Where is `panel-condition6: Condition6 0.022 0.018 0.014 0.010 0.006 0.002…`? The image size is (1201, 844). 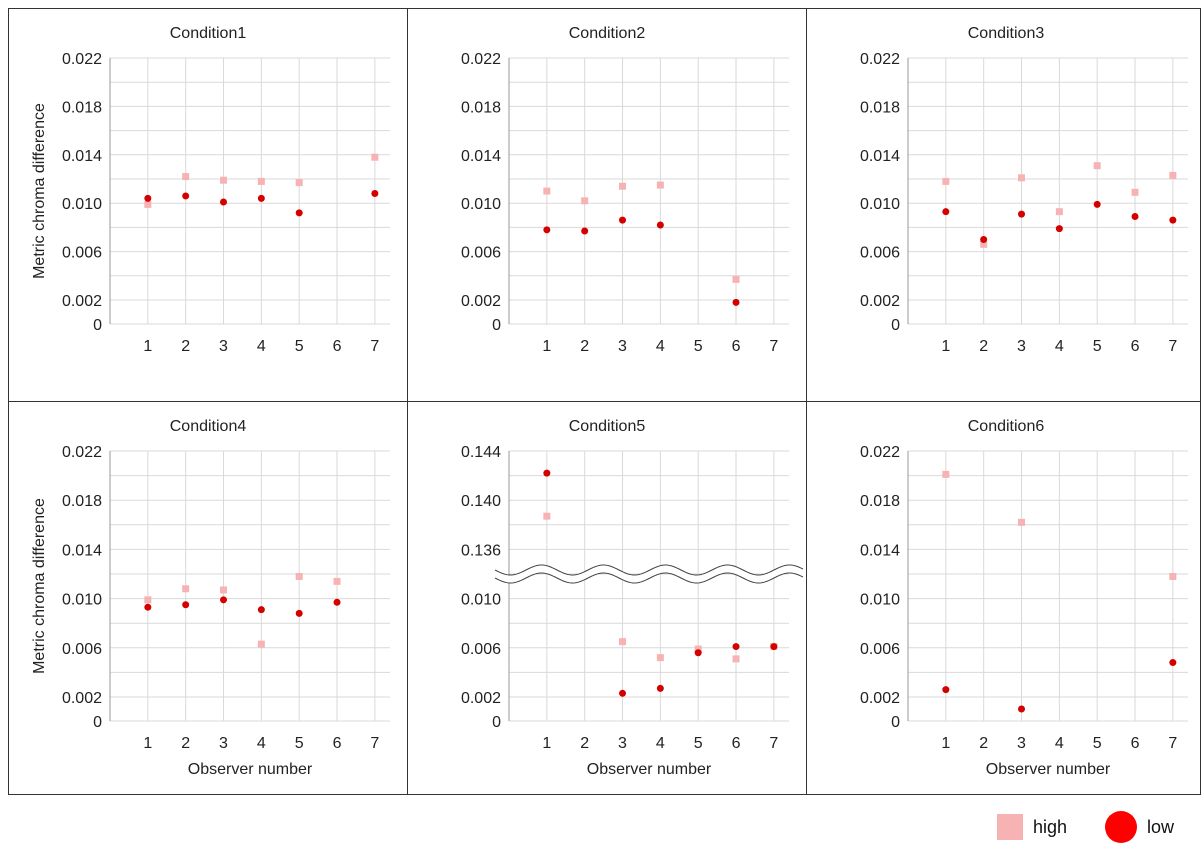 panel-condition6: Condition6 0.022 0.018 0.014 0.010 0.006 0.002… is located at coordinates (1024, 598).